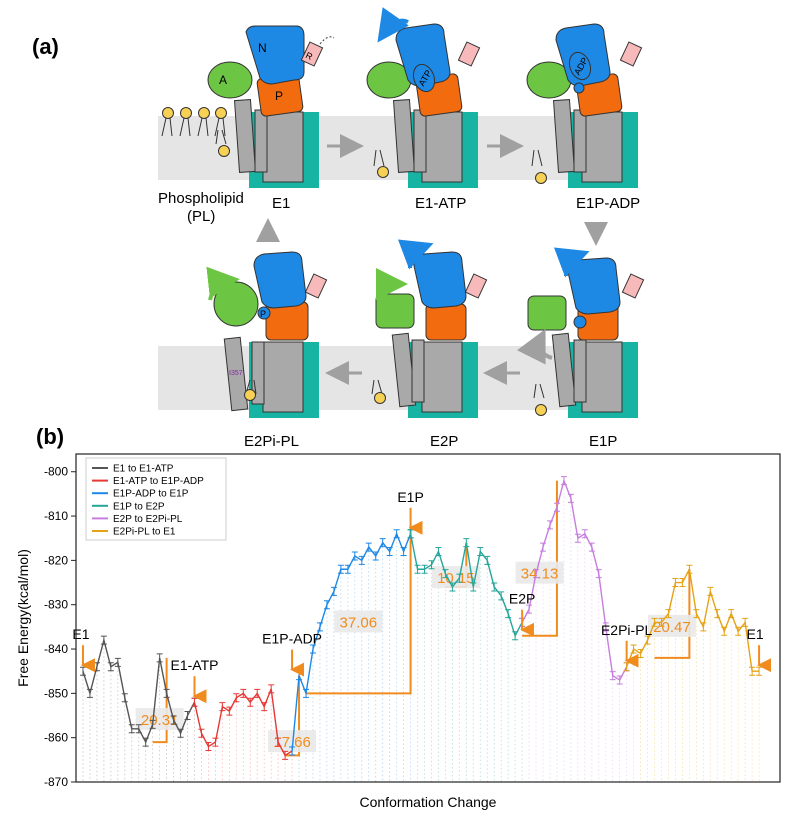 This screenshot has width=795, height=826. I want to click on y-tick-label: -840, so click(56, 649).